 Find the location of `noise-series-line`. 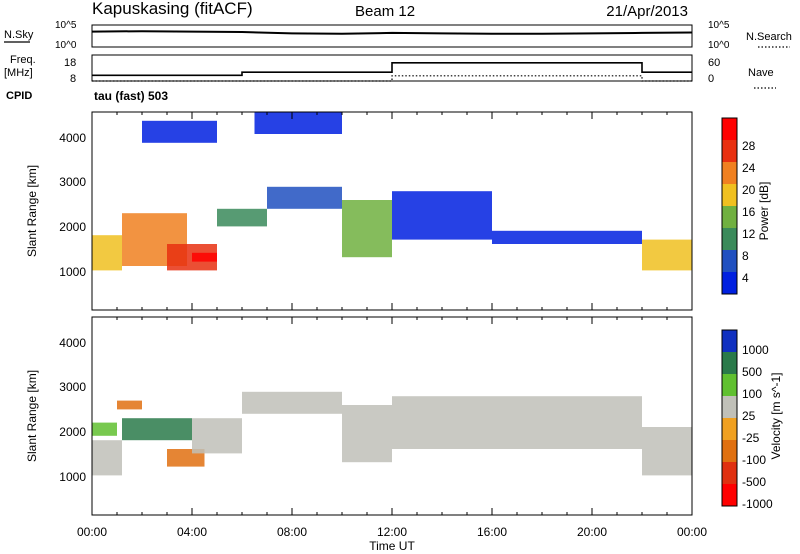

noise-series-line is located at coordinates (392, 32).